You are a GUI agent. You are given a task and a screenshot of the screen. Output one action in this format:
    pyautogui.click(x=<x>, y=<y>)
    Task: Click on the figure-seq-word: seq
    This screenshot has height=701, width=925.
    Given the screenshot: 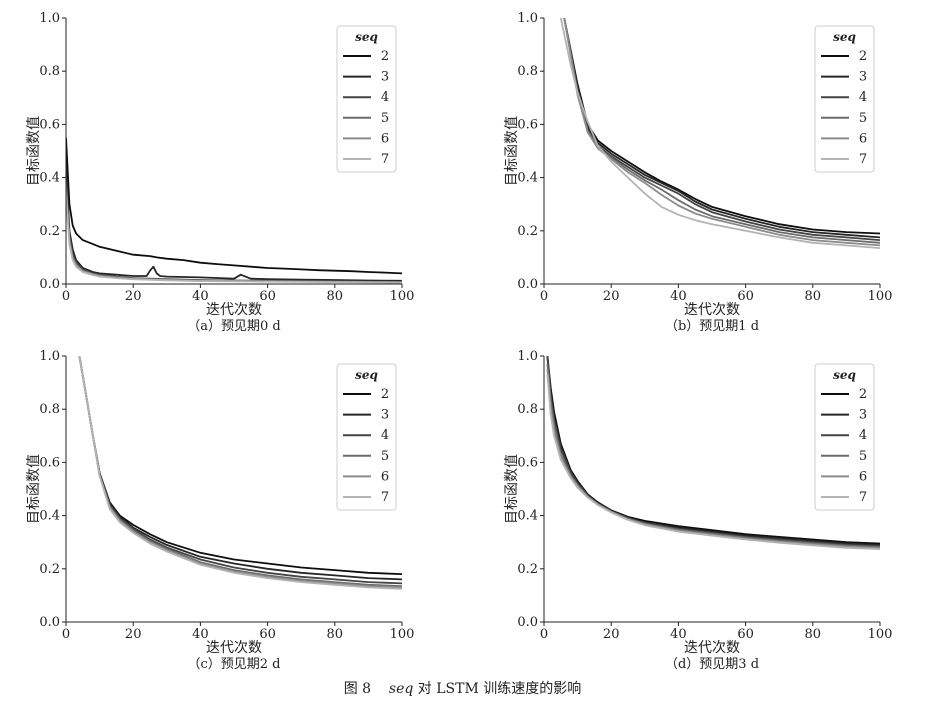 What is the action you would take?
    pyautogui.click(x=401, y=689)
    